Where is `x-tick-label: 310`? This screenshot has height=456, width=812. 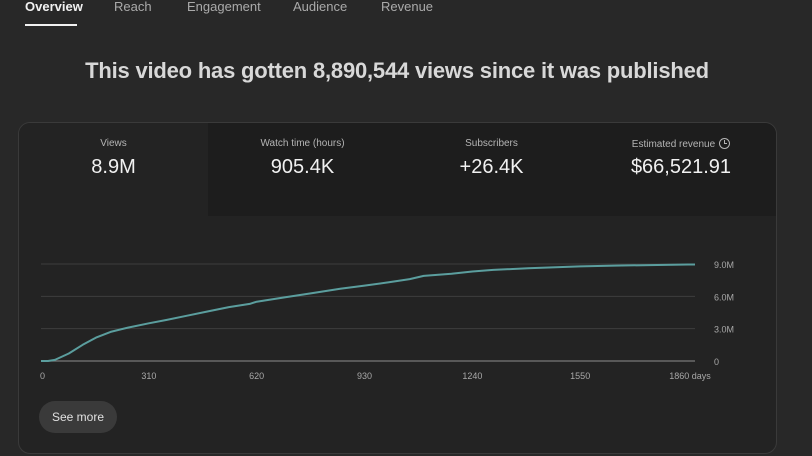 x-tick-label: 310 is located at coordinates (148, 376).